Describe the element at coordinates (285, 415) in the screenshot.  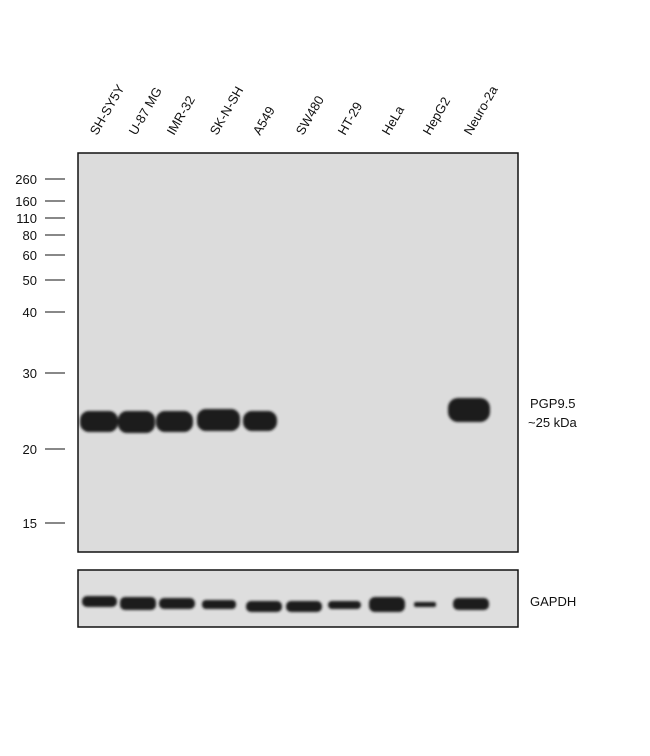
I see `pgp95-bands` at that location.